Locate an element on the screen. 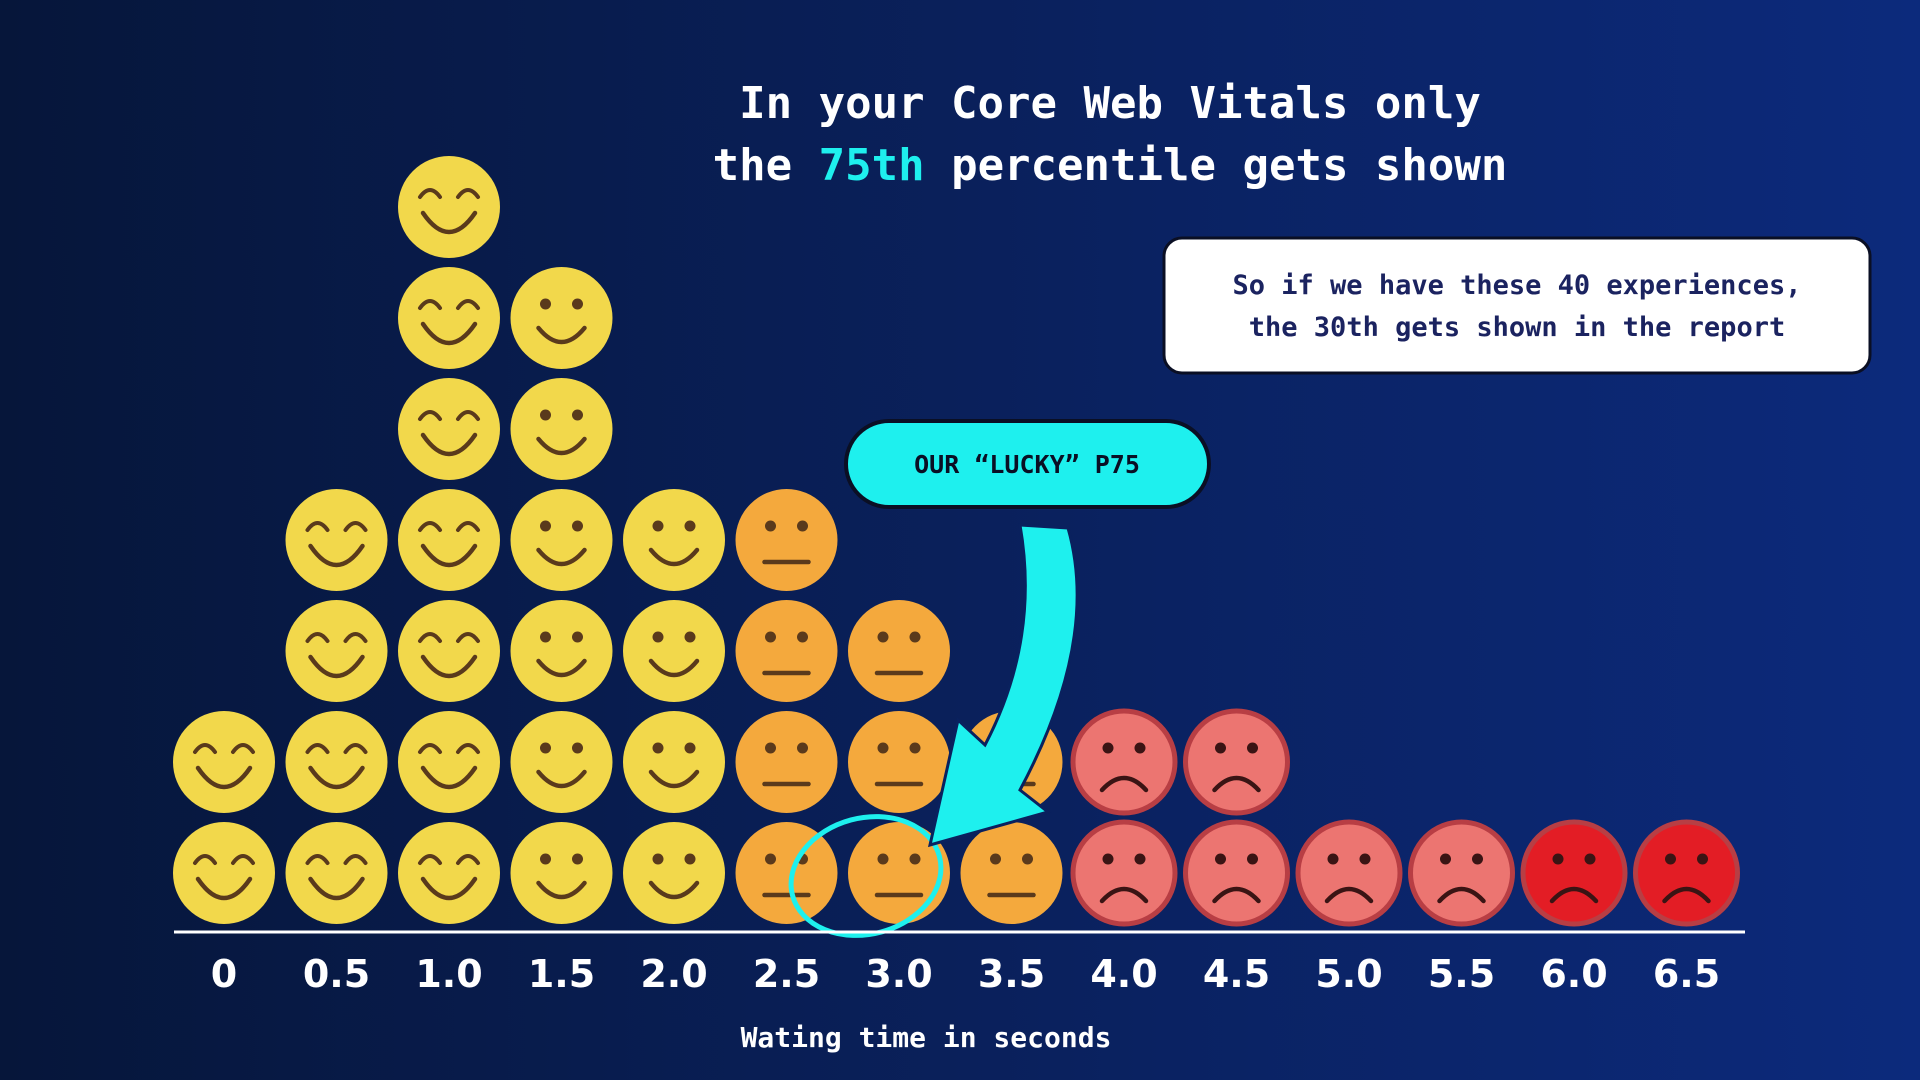  note-line: So if we have these 40 experiences, is located at coordinates (1517, 285).